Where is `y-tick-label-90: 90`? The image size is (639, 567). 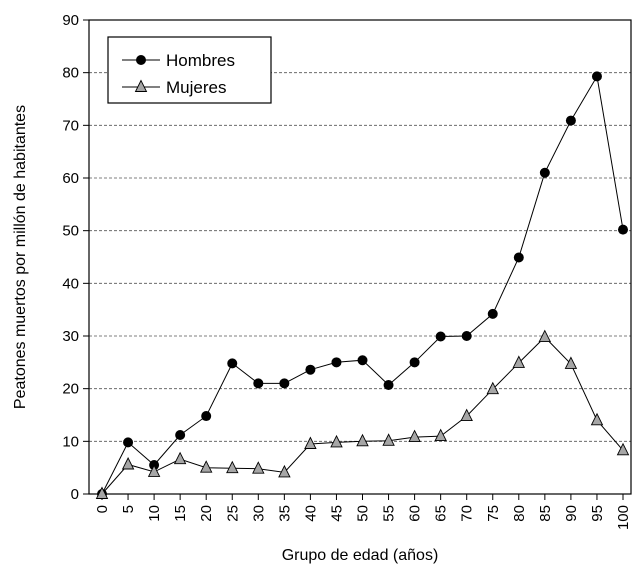 y-tick-label-90: 90 is located at coordinates (70, 20).